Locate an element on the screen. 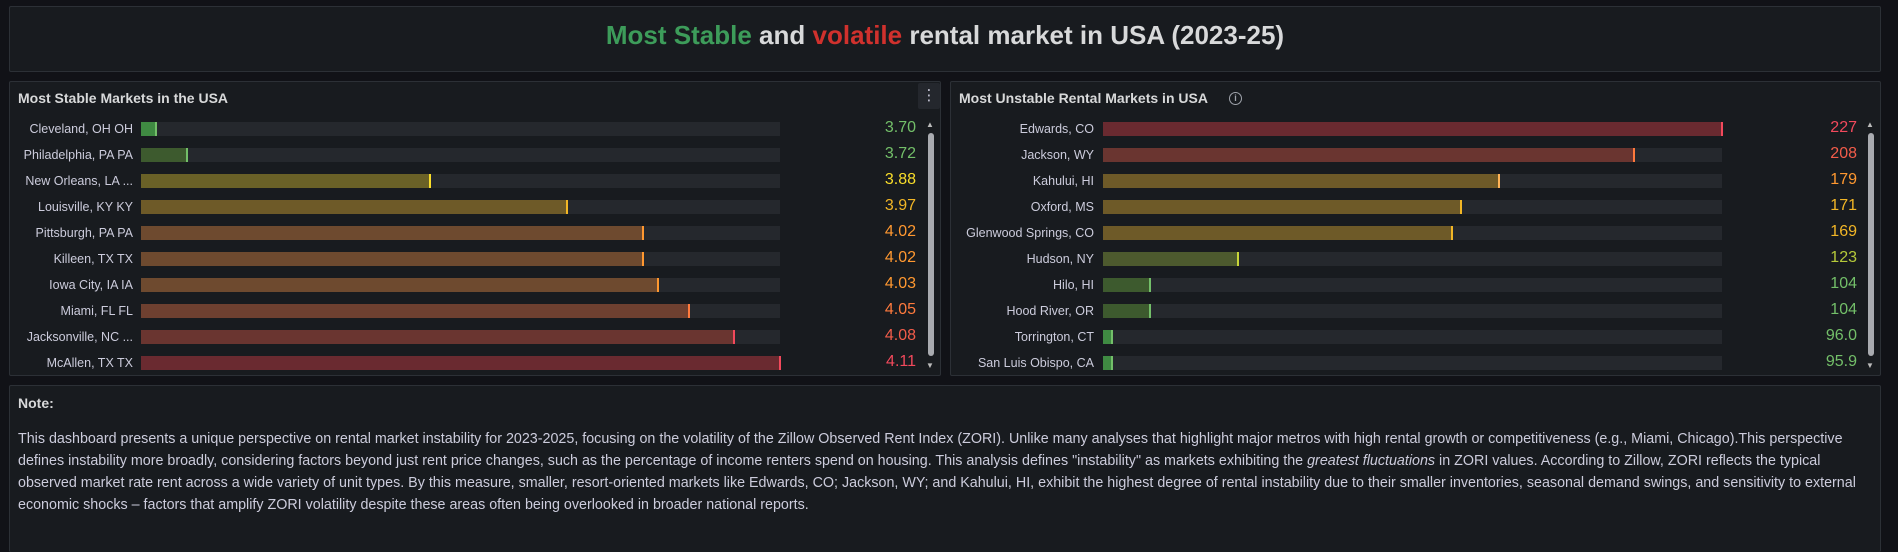 Image resolution: width=1898 pixels, height=552 pixels. bar-row: Jackson, WY 208 is located at coordinates (1408, 157).